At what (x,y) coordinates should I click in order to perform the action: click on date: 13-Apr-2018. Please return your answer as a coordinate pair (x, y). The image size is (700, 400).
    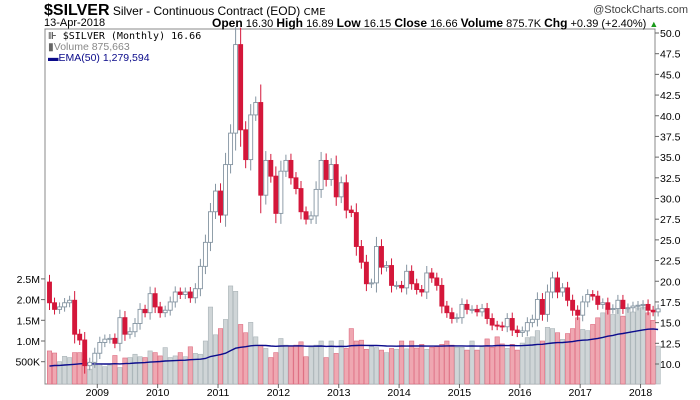
    Looking at the image, I should click on (75, 23).